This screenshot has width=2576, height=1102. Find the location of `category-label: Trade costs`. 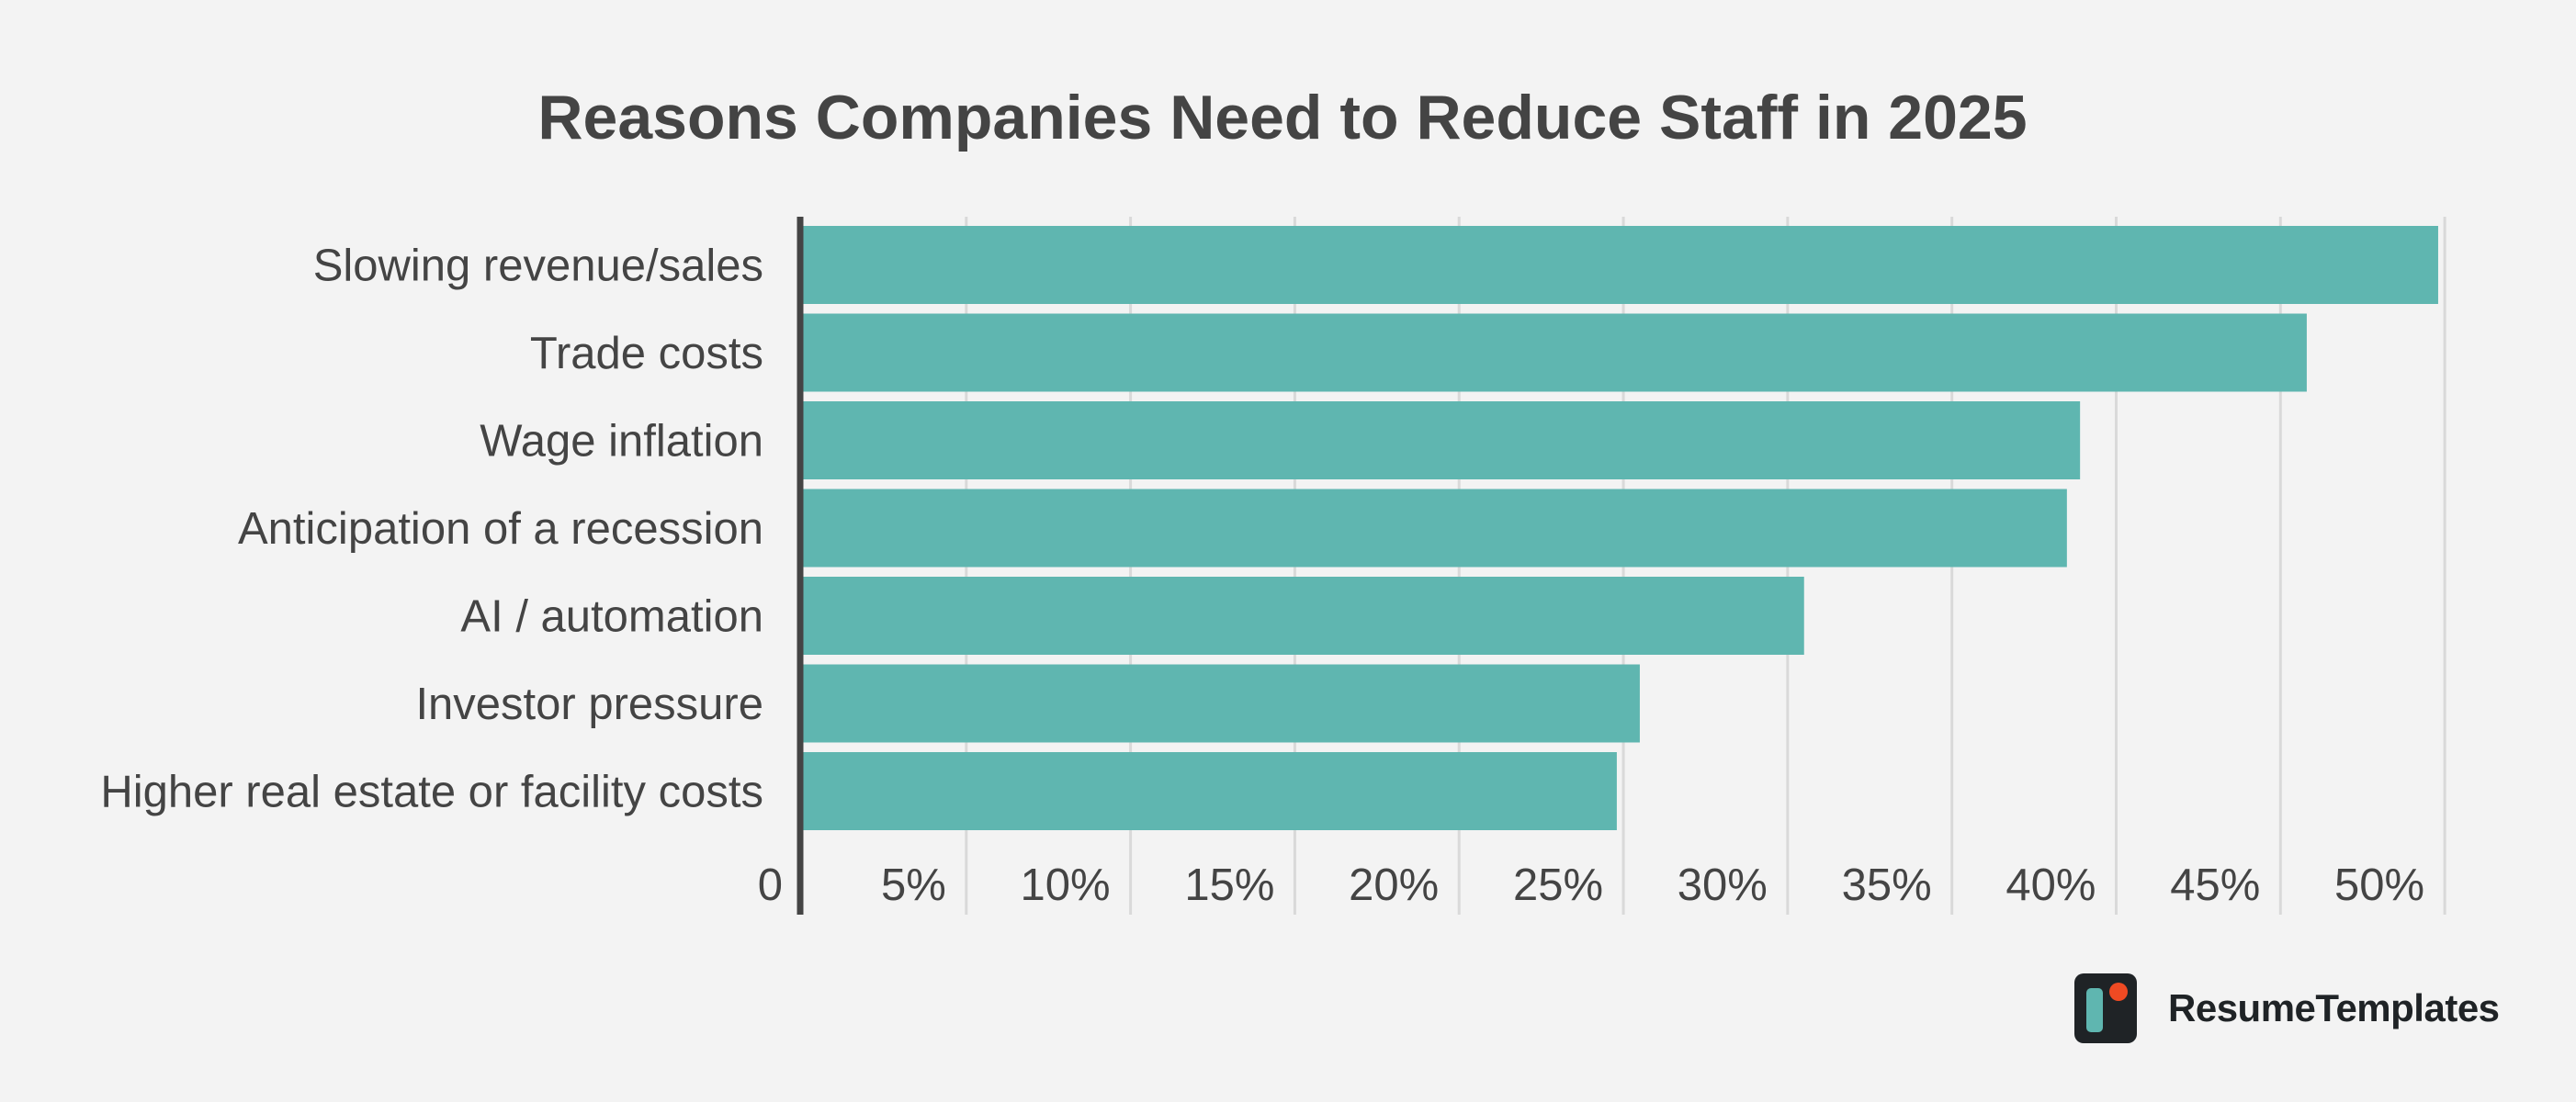

category-label: Trade costs is located at coordinates (646, 353).